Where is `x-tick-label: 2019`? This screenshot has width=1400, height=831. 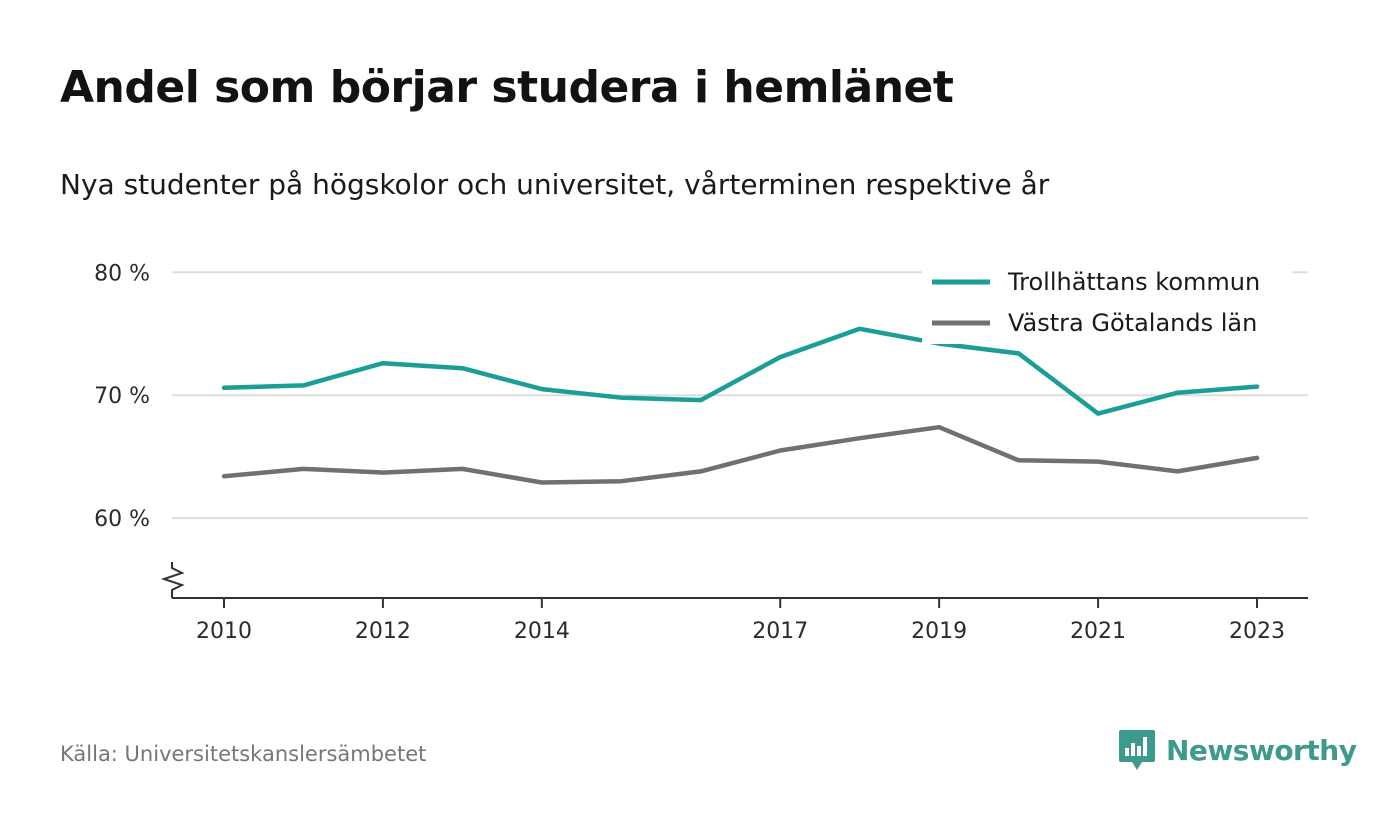
x-tick-label: 2019 is located at coordinates (939, 631).